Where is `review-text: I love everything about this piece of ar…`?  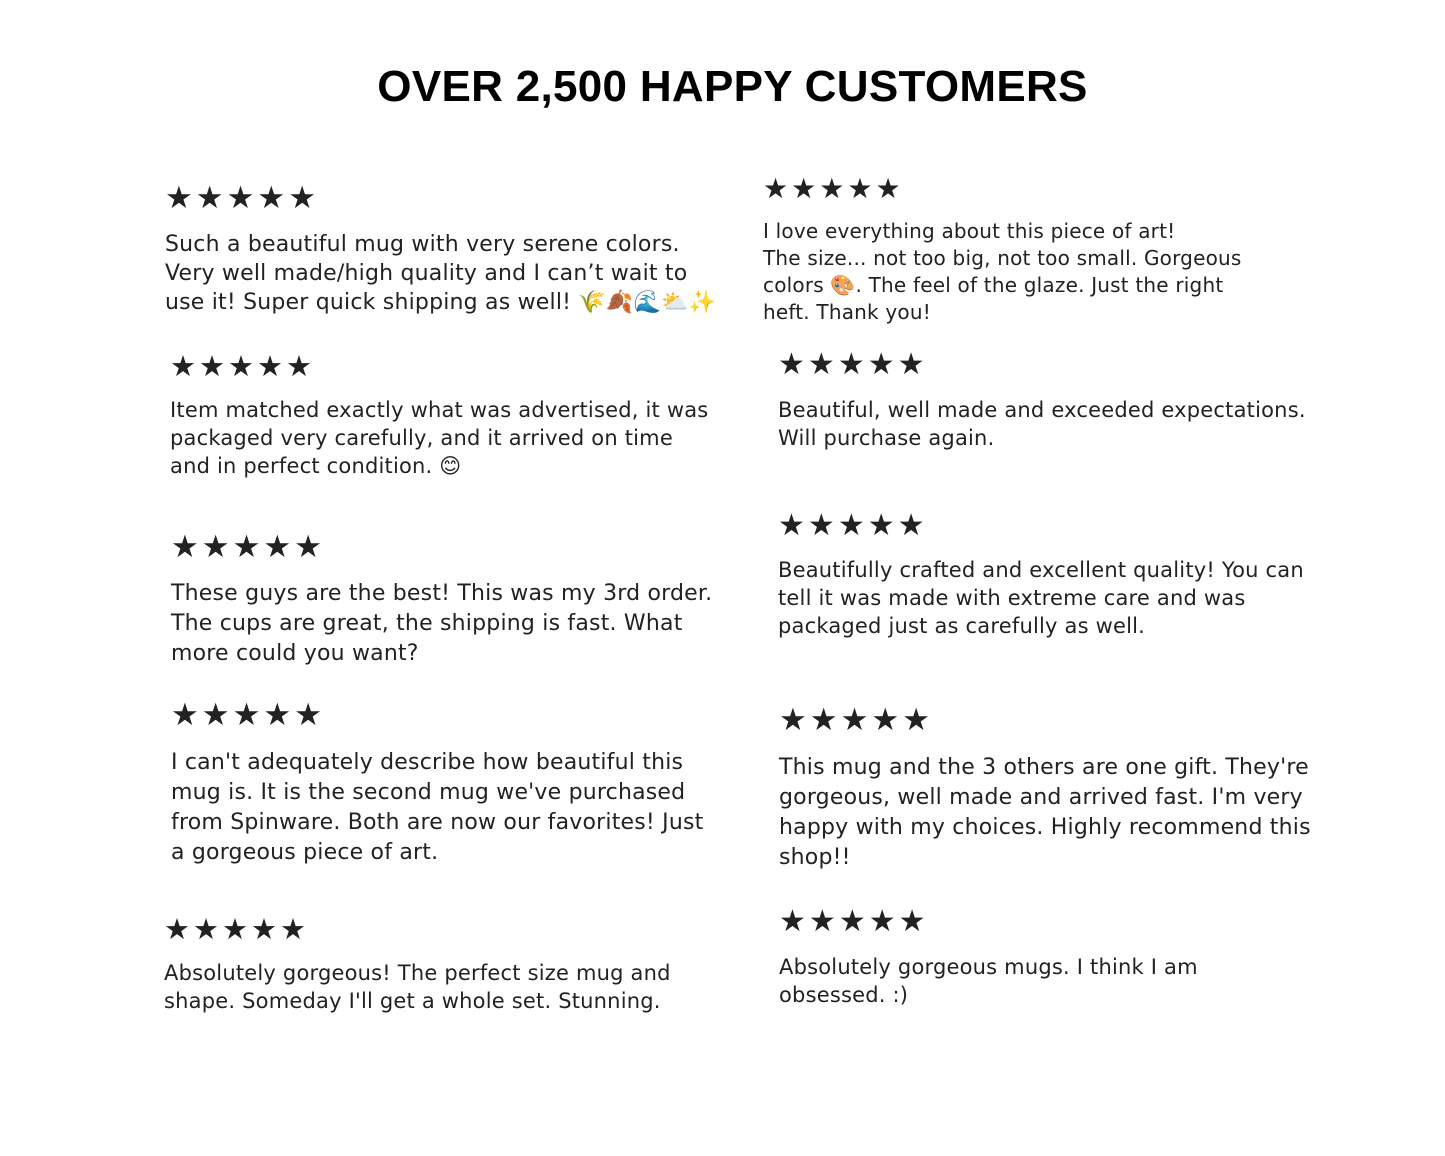 review-text: I love everything about this piece of ar… is located at coordinates (1002, 272).